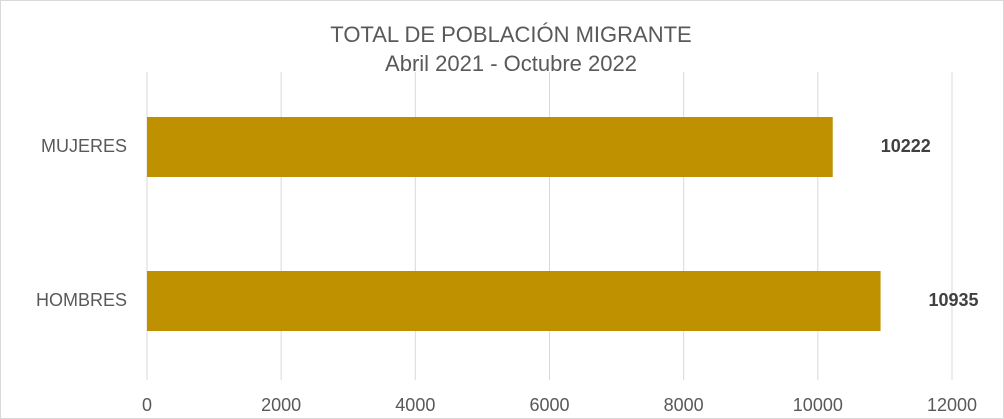 This screenshot has width=1004, height=419. Describe the element at coordinates (84, 146) in the screenshot. I see `y-tick-label: MUJERES` at that location.